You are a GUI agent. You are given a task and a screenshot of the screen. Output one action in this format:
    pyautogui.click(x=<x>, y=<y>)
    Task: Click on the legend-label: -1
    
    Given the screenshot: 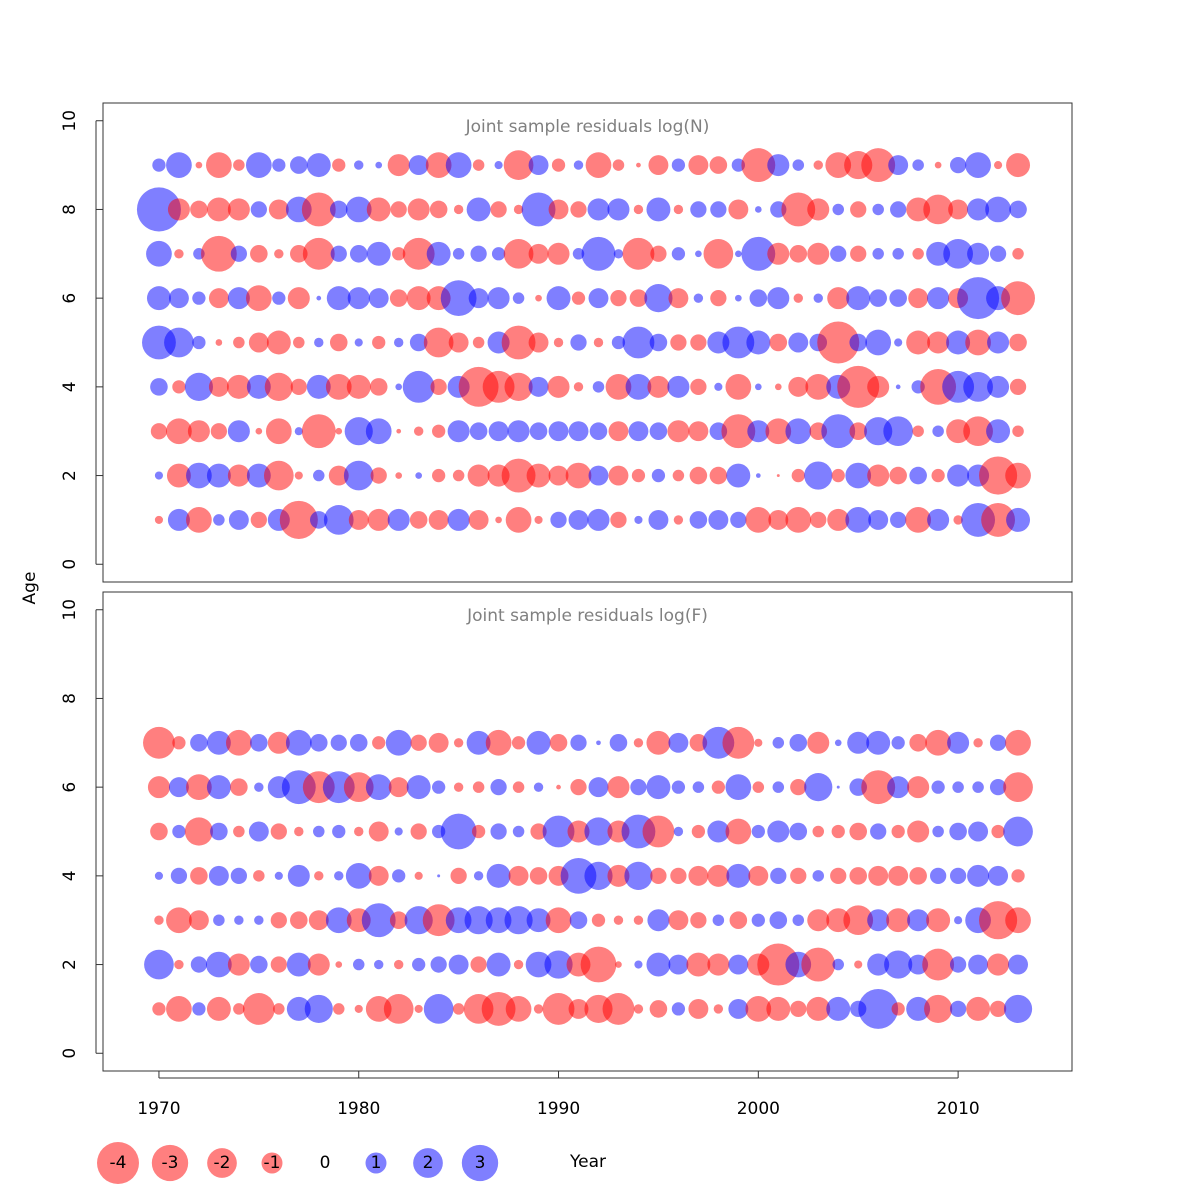 What is the action you would take?
    pyautogui.click(x=272, y=1163)
    